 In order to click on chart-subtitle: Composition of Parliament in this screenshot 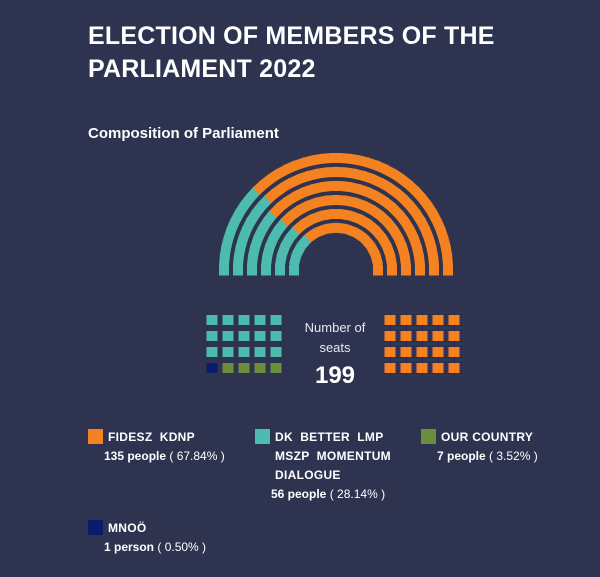, I will do `click(183, 133)`.